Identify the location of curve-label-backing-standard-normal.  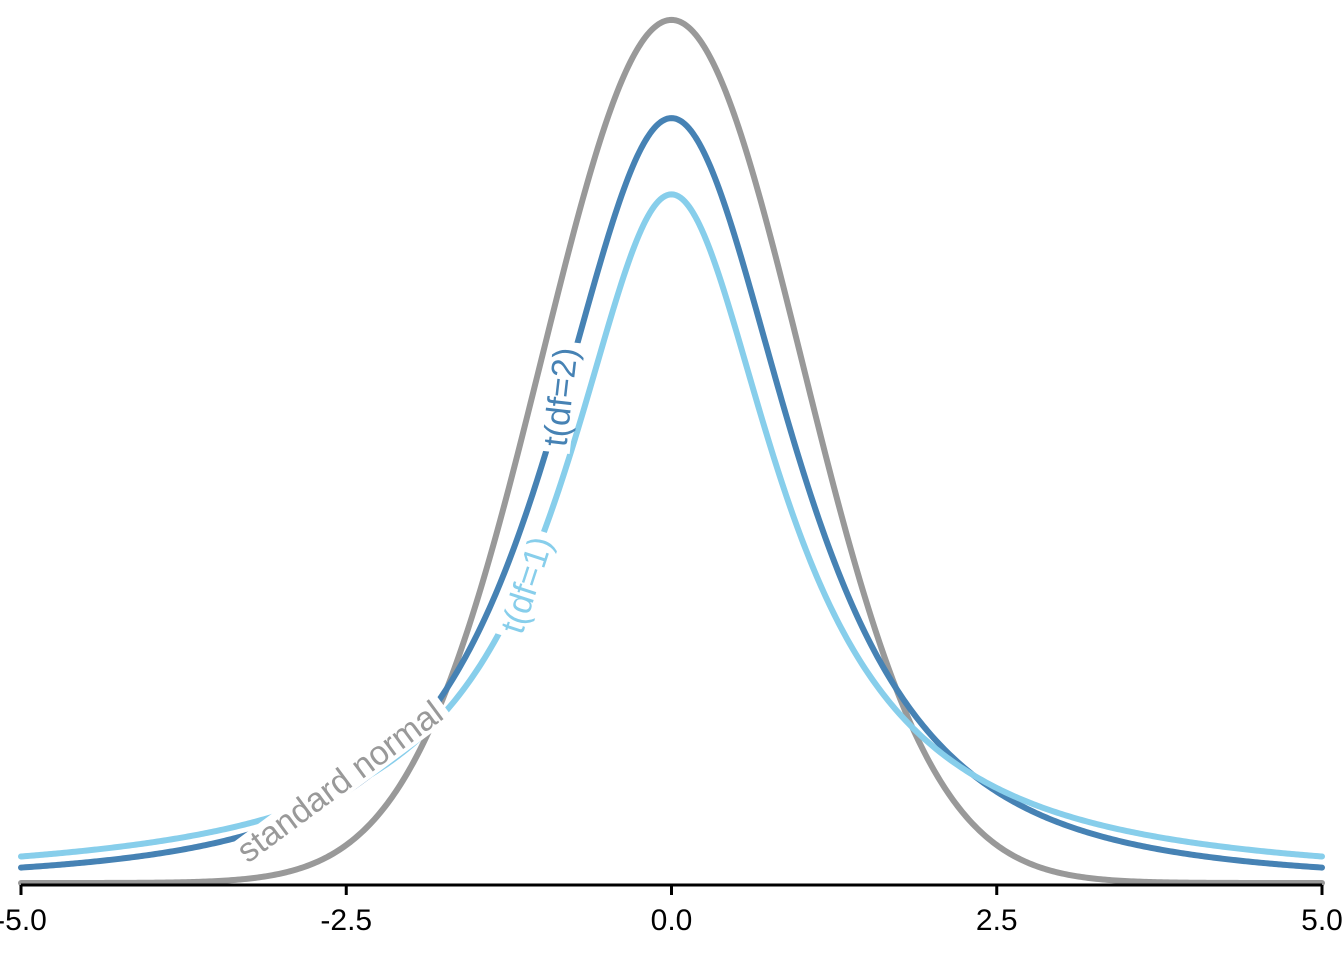
(340, 782).